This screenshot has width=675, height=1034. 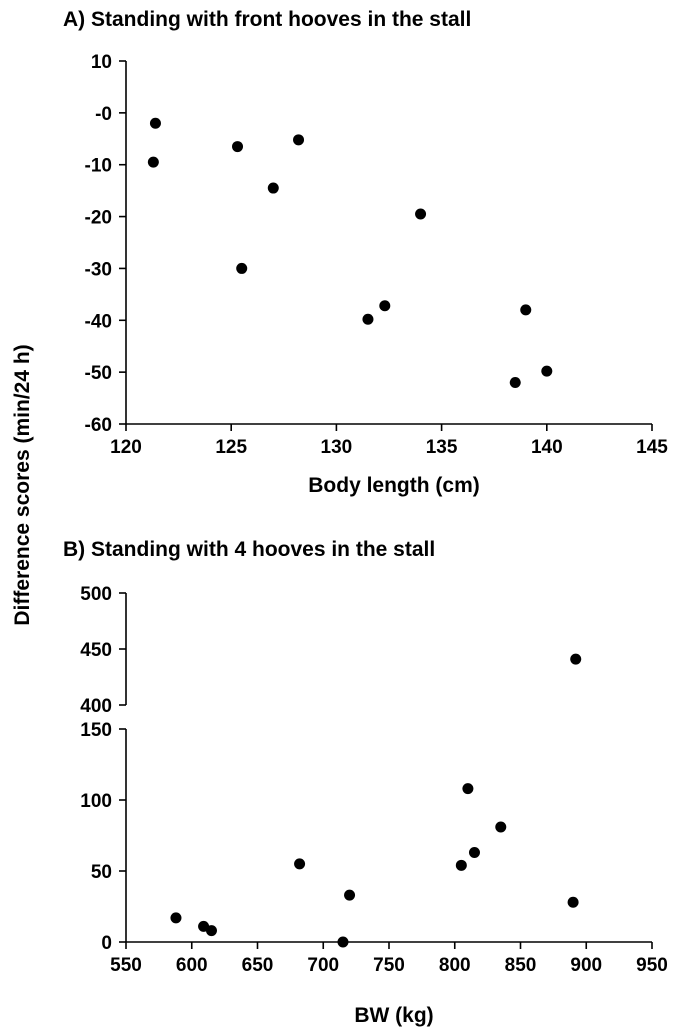 What do you see at coordinates (652, 447) in the screenshot?
I see `panel-a-x-tick-label: 145` at bounding box center [652, 447].